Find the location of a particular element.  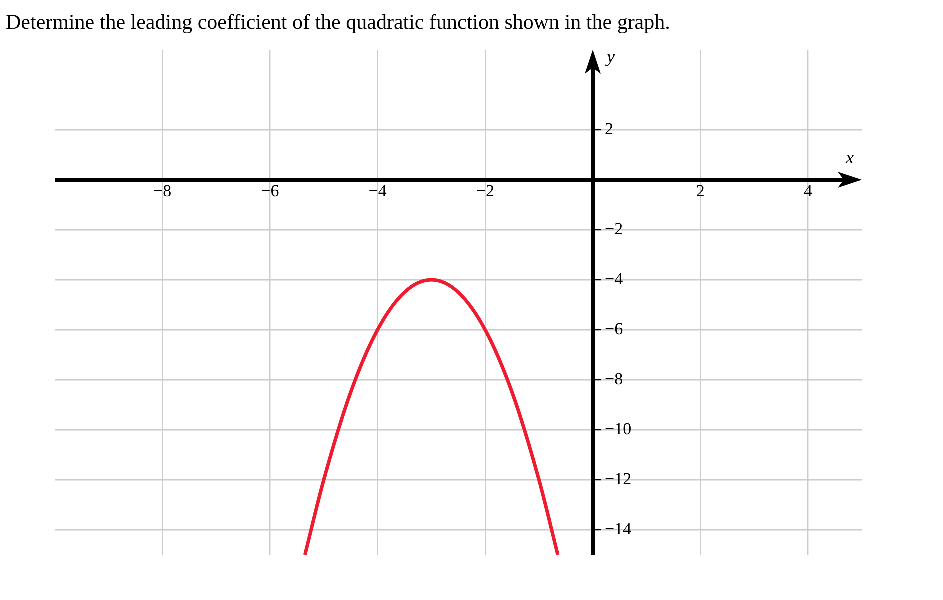

y-tick-label: −10 is located at coordinates (618, 428).